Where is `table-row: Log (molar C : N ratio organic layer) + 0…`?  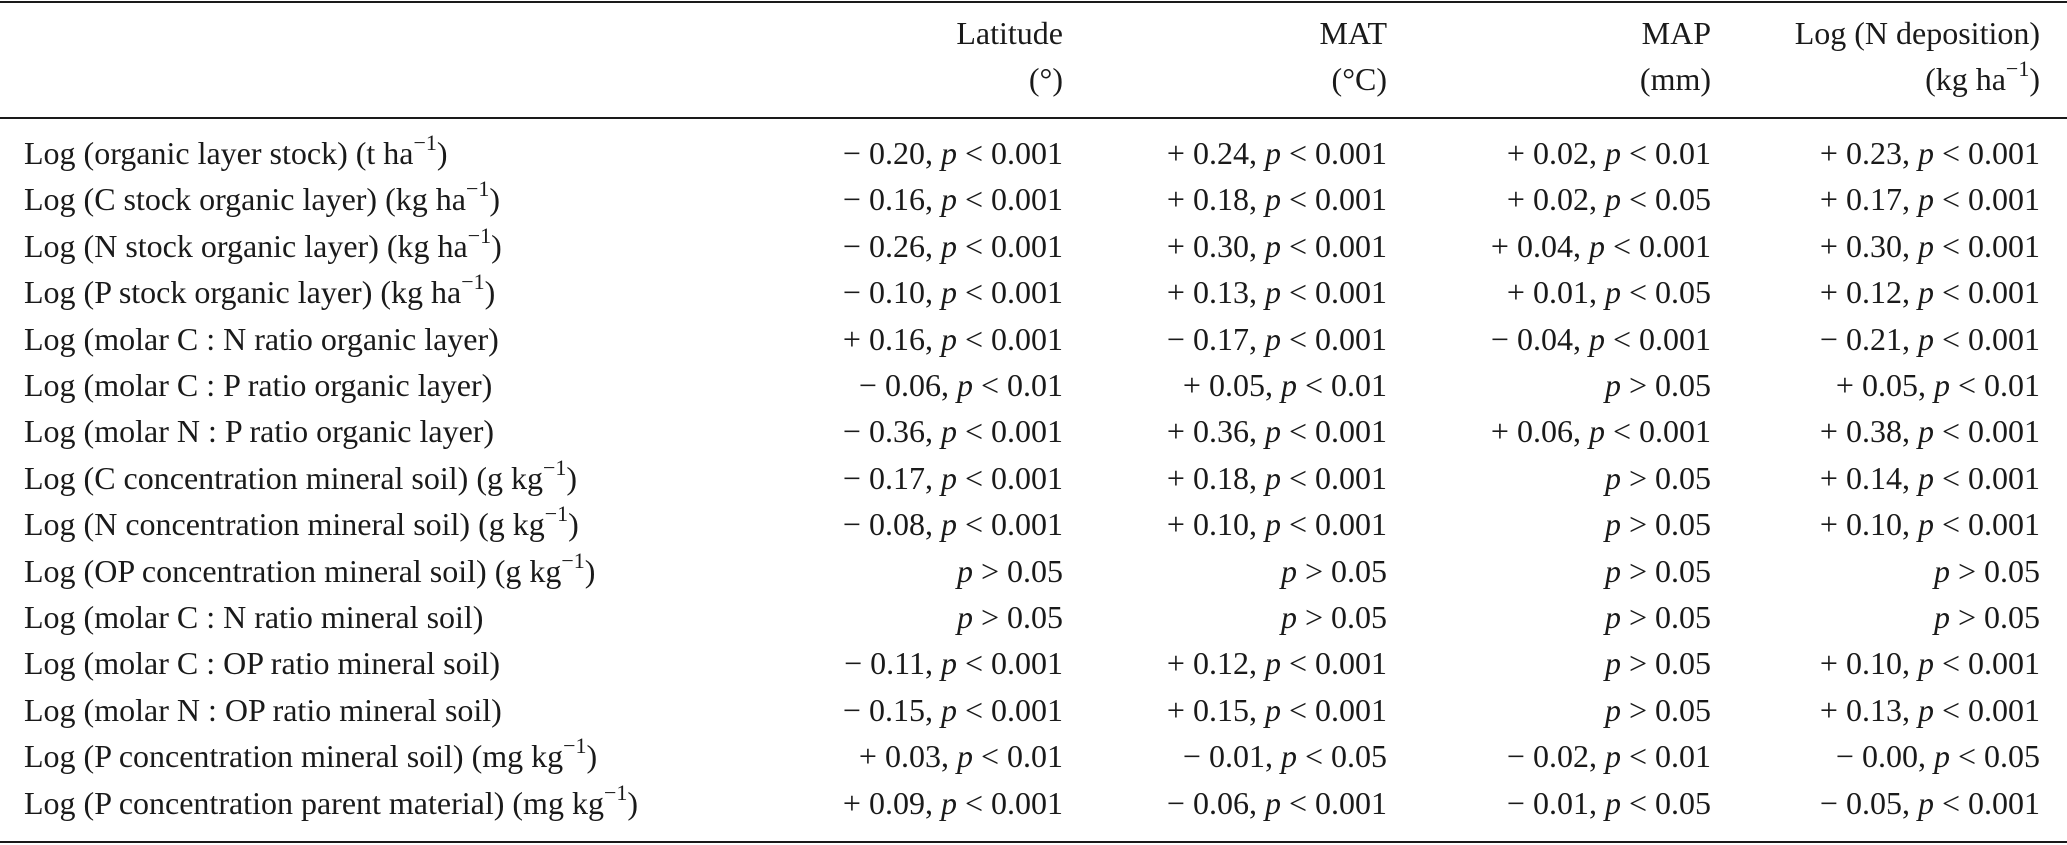 table-row: Log (molar C : N ratio organic layer) + 0… is located at coordinates (1033, 339).